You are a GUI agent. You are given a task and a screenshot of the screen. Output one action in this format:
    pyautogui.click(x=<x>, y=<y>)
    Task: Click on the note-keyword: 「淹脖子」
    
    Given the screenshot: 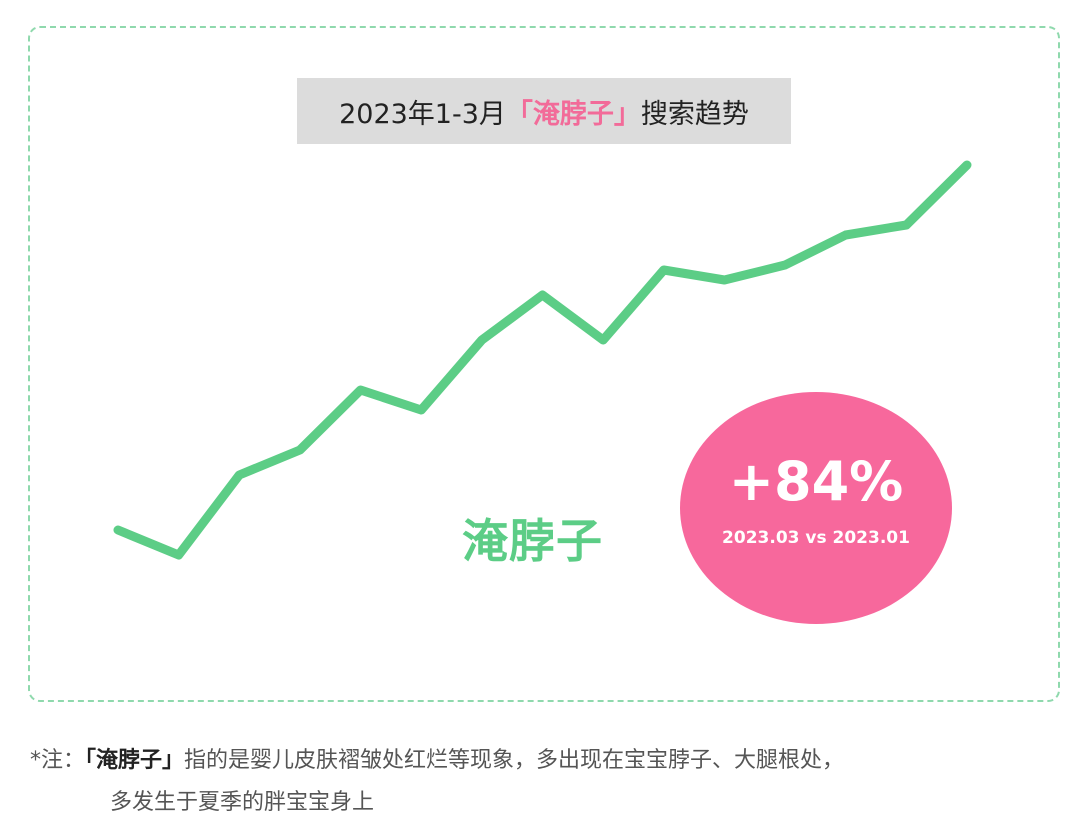 What is the action you would take?
    pyautogui.click(x=134, y=760)
    